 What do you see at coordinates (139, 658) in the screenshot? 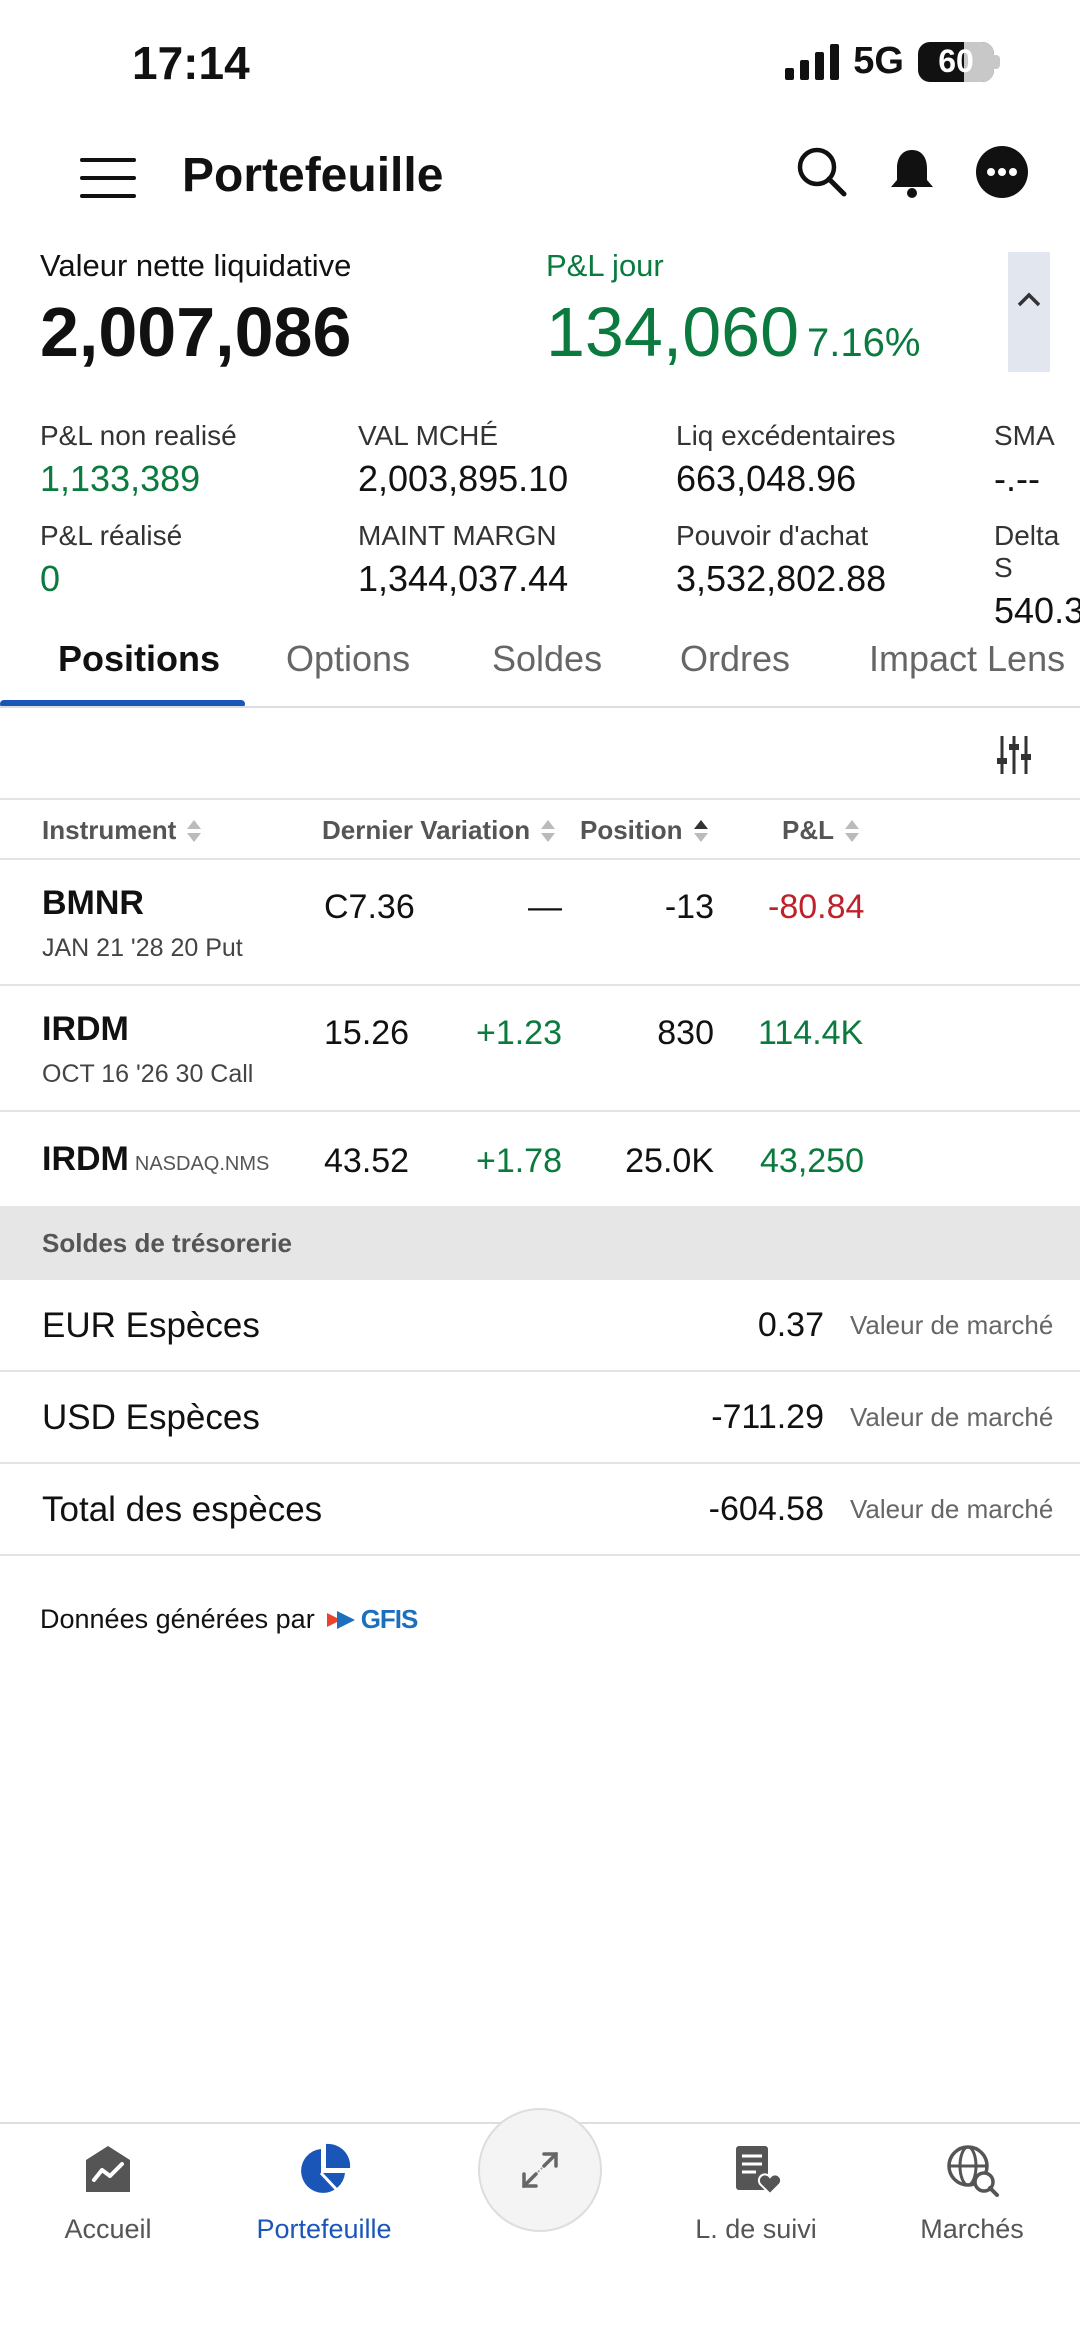
I see `tab-positions: Positions` at bounding box center [139, 658].